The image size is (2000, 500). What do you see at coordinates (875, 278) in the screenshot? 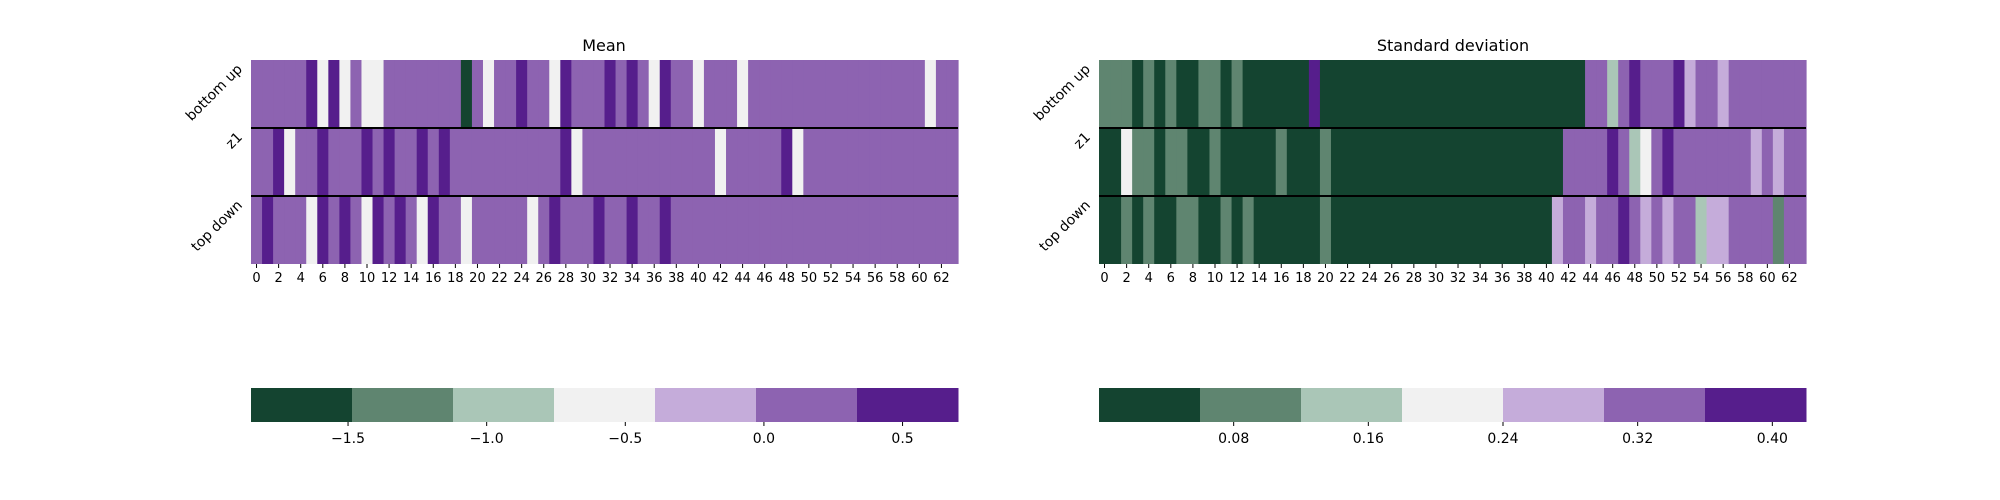
I see `x-tick-label: 56` at bounding box center [875, 278].